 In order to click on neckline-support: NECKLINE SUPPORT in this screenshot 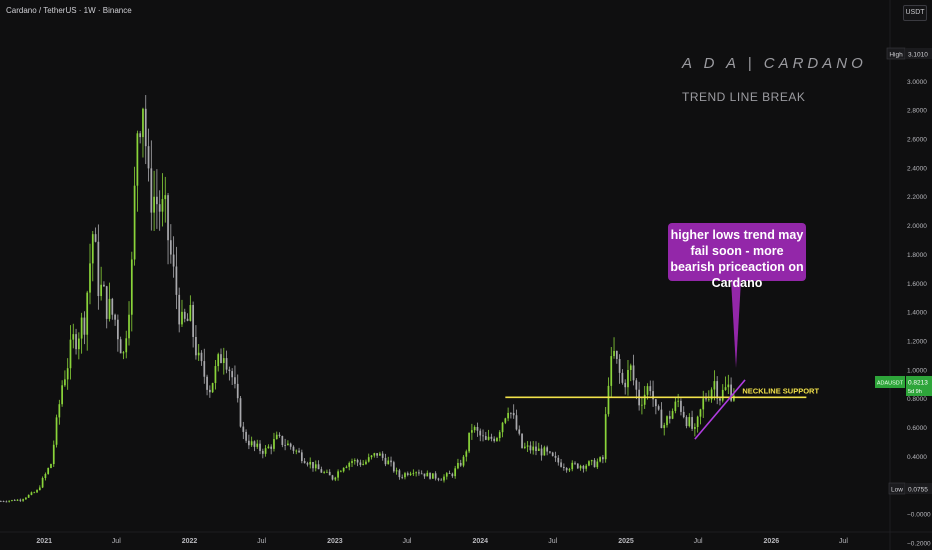, I will do `click(662, 392)`.